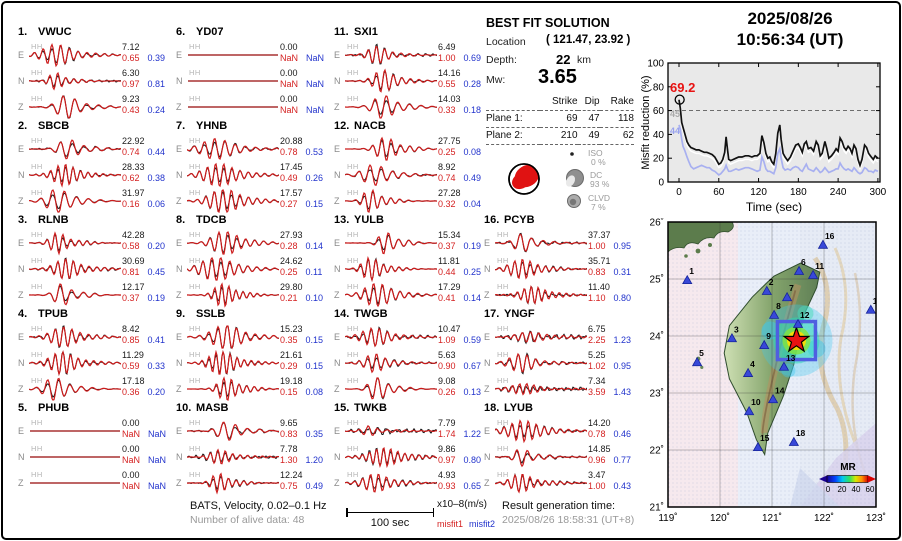 Image resolution: width=902 pixels, height=541 pixels. What do you see at coordinates (447, 460) in the screenshot?
I see `misfit1-value: 0.97` at bounding box center [447, 460].